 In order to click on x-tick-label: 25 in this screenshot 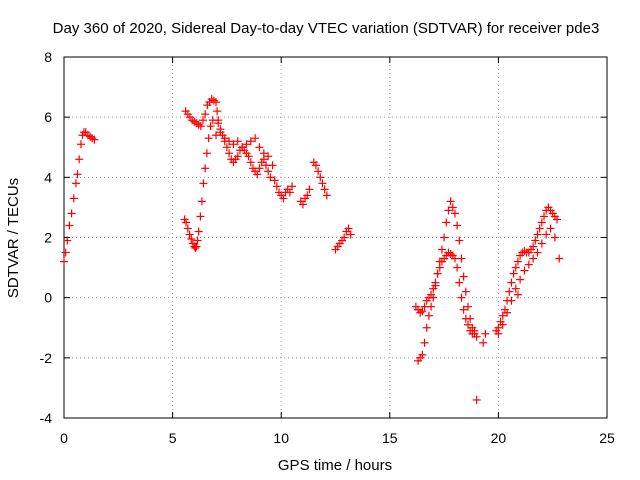, I will do `click(607, 438)`.